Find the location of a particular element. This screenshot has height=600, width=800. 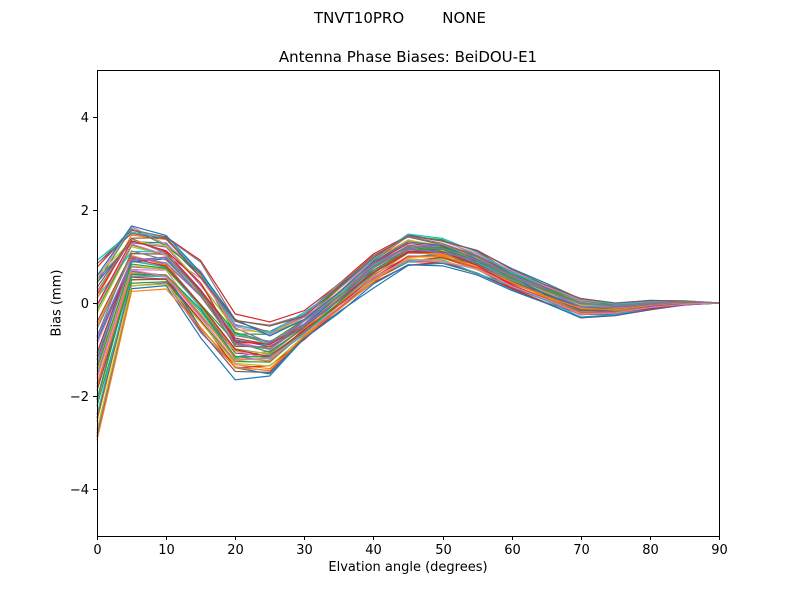

y-tick-label: −4 is located at coordinates (79, 490).